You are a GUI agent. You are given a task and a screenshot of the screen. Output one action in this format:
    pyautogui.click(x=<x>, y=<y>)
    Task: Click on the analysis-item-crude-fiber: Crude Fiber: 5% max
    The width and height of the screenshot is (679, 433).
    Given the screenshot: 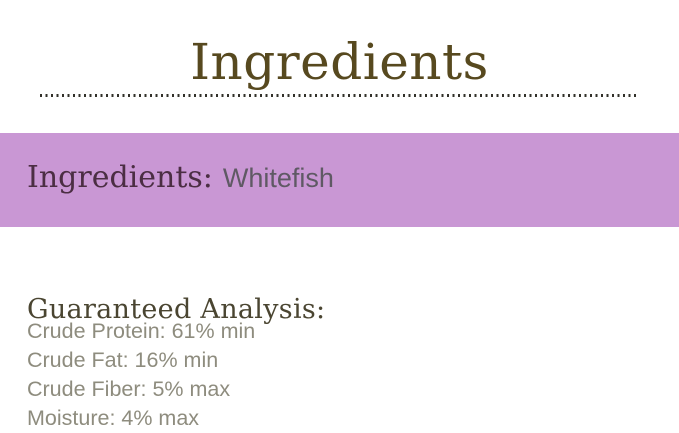 What is the action you would take?
    pyautogui.click(x=129, y=389)
    